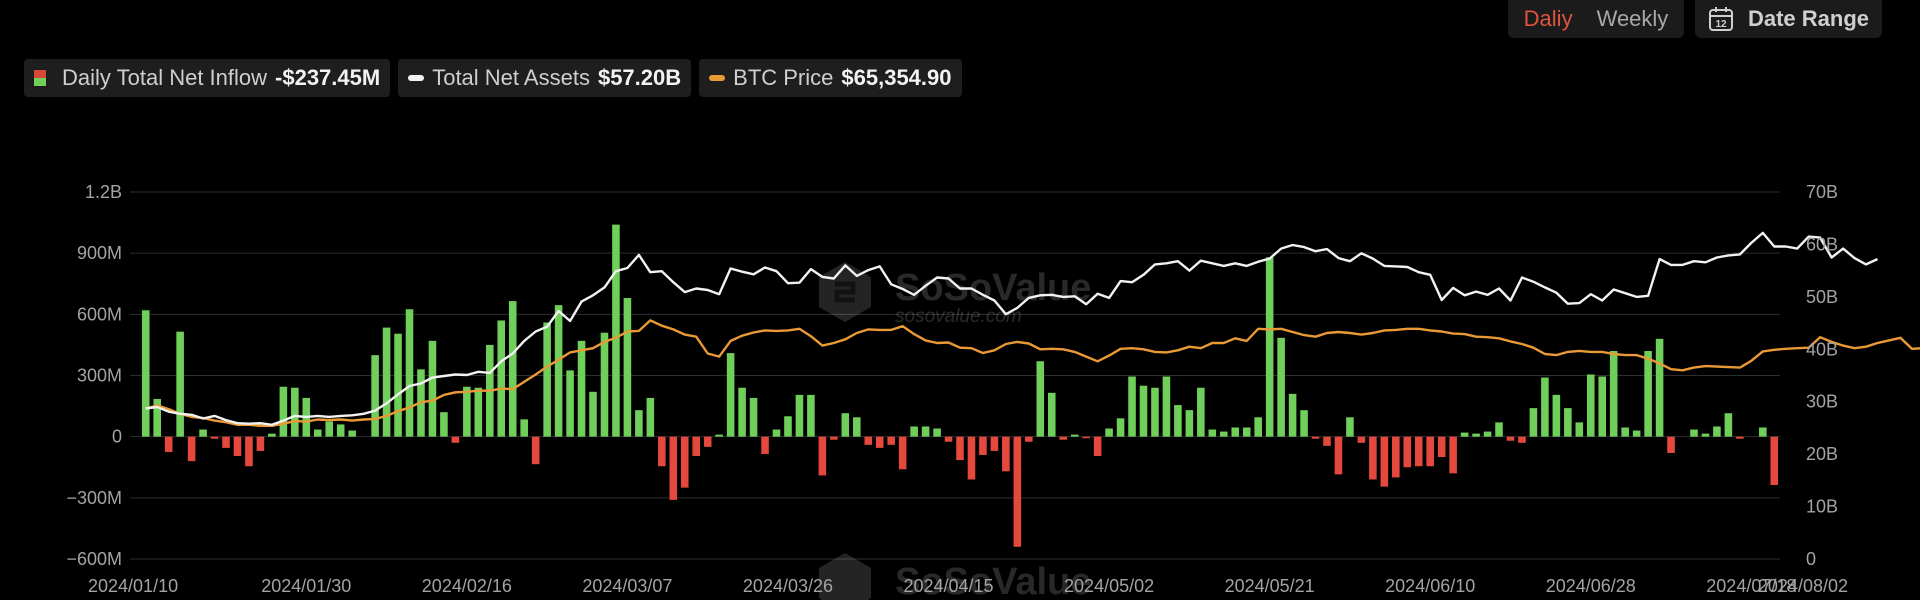  I want to click on date-range-button: 12 Date Range, so click(1788, 19).